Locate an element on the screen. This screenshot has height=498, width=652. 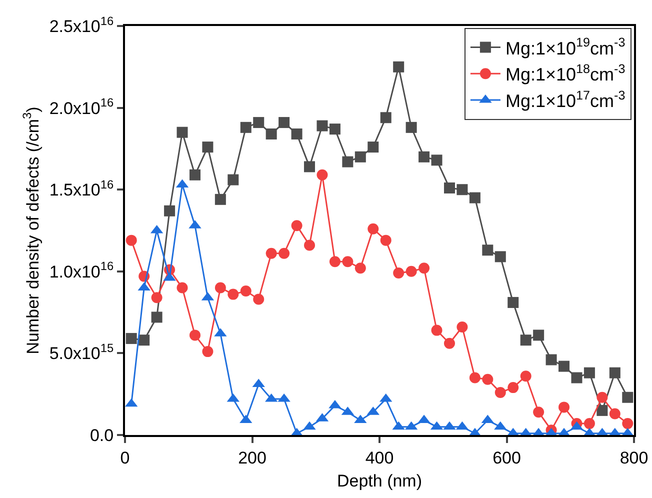
y-tick-label: 2.5x10$^{16}$ is located at coordinates (81, 25).